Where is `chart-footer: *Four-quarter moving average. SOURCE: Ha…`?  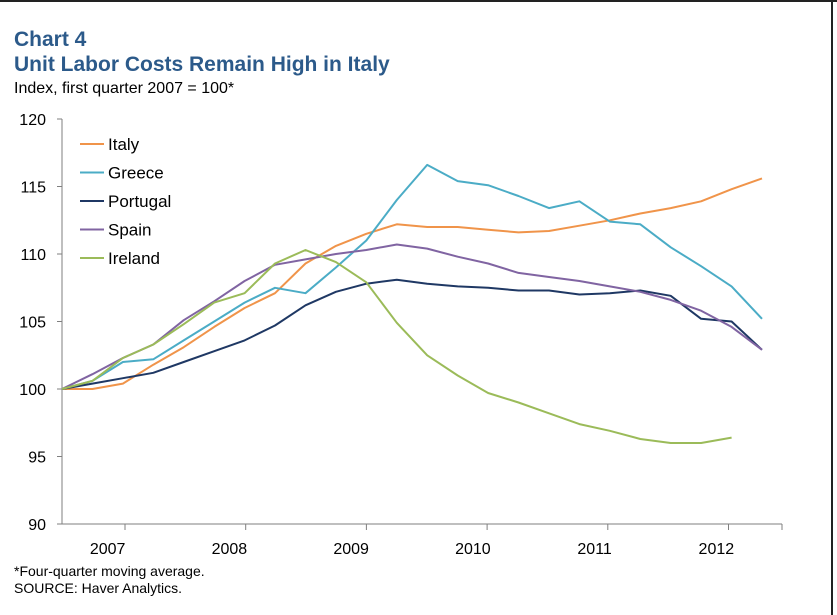
chart-footer: *Four-quarter moving average. SOURCE: Ha… is located at coordinates (109, 580).